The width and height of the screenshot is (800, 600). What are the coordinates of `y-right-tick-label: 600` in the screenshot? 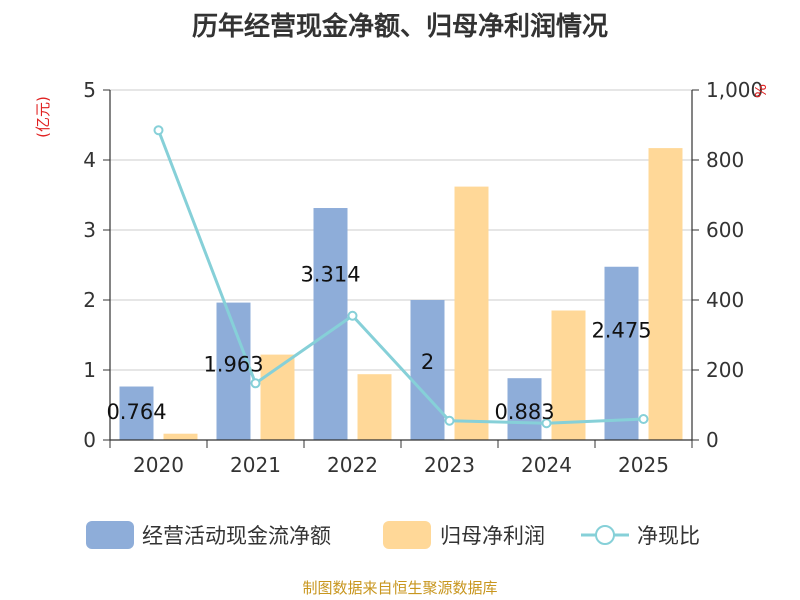 It's located at (725, 230).